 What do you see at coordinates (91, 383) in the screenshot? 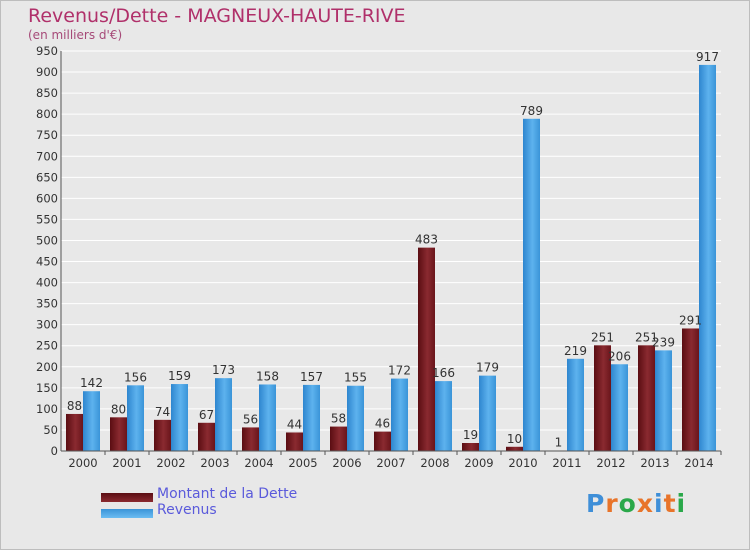
I see `value-label-revenus: 142` at bounding box center [91, 383].